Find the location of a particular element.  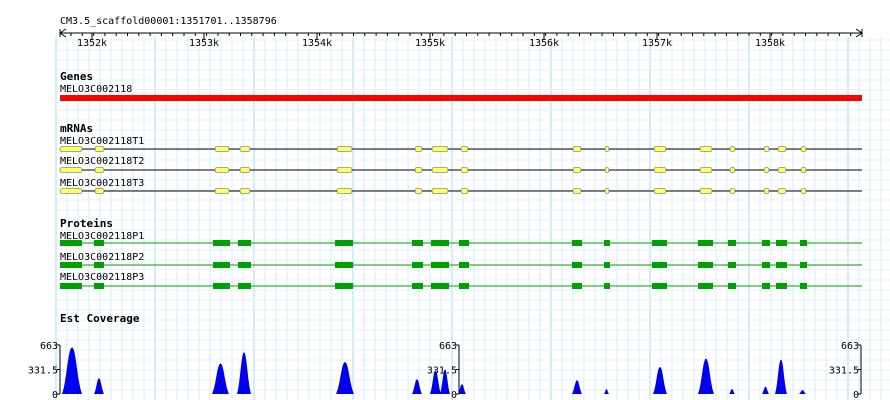

mrna-features is located at coordinates (460, 170).